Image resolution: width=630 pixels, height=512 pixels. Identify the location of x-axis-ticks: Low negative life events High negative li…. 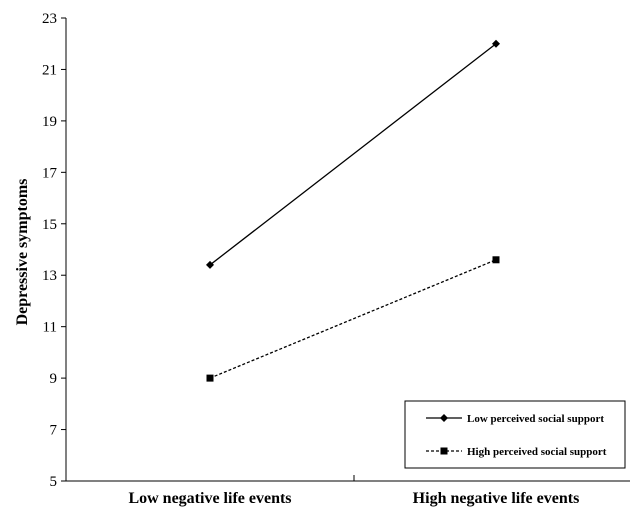
(353, 491).